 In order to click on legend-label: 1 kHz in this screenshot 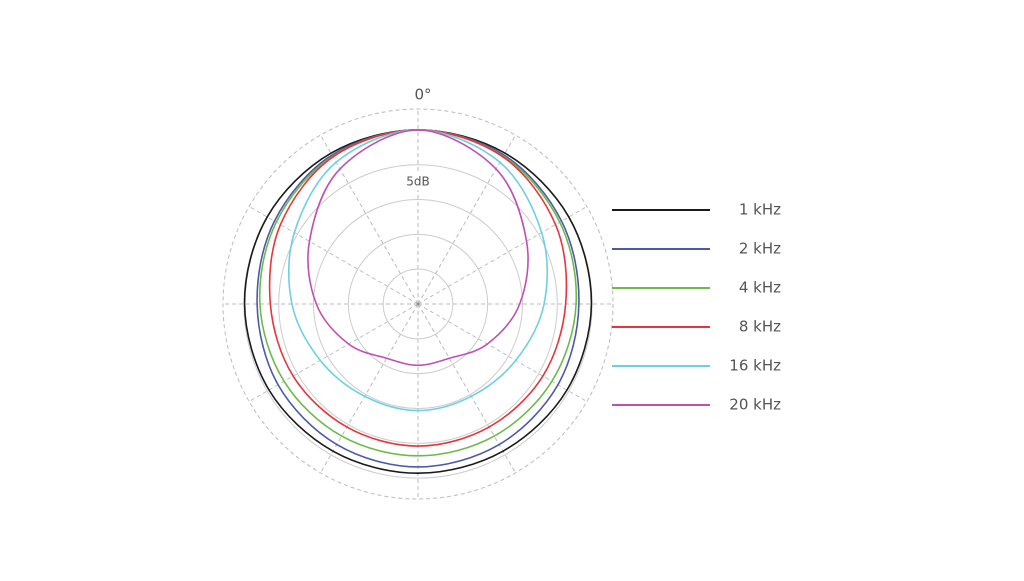, I will do `click(760, 210)`.